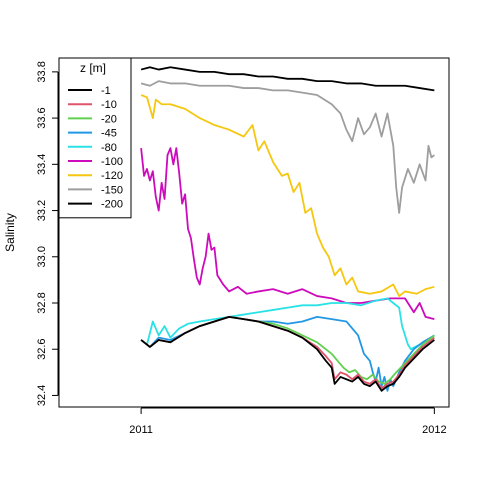  What do you see at coordinates (112, 176) in the screenshot?
I see `legend-label-6: -120` at bounding box center [112, 176].